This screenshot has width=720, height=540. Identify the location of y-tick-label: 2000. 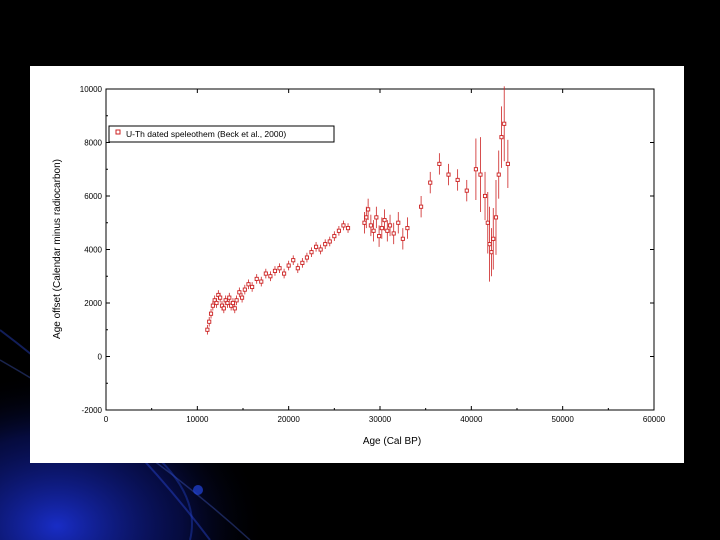
(93, 303).